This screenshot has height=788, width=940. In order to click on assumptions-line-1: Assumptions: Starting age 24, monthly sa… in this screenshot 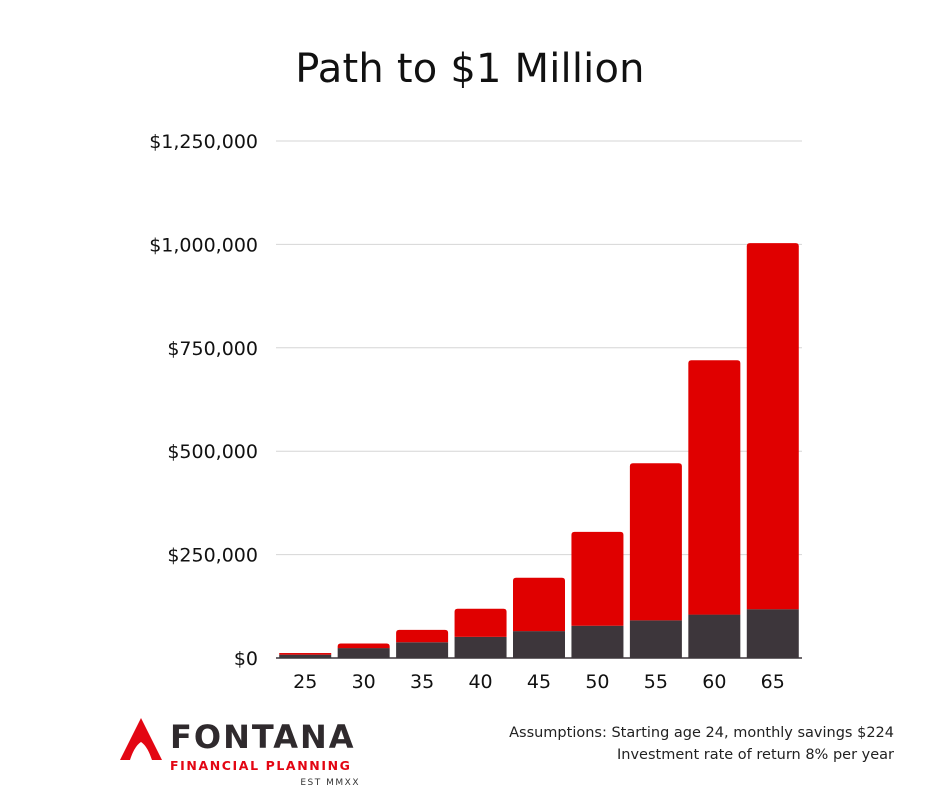, I will do `click(701, 733)`.